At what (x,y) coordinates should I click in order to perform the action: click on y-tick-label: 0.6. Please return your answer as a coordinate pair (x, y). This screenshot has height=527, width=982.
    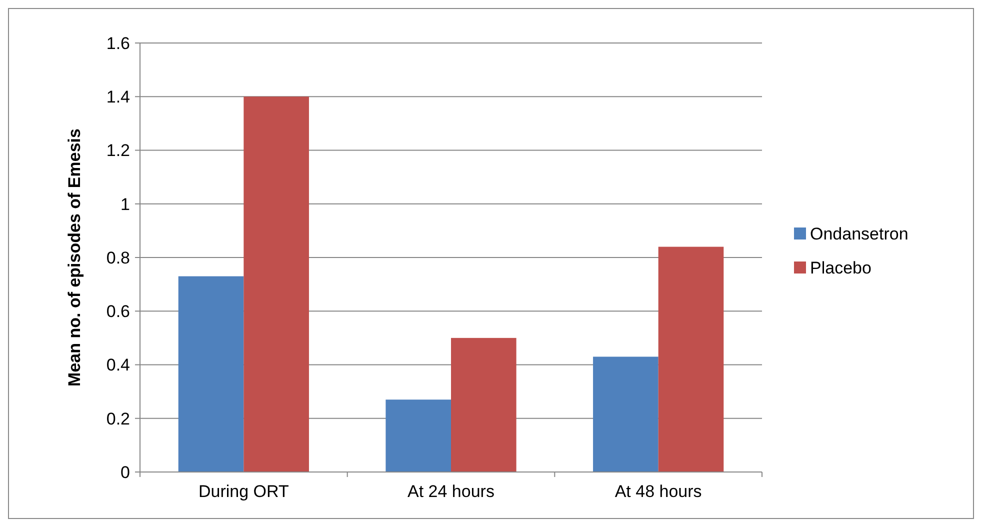
    Looking at the image, I should click on (118, 312).